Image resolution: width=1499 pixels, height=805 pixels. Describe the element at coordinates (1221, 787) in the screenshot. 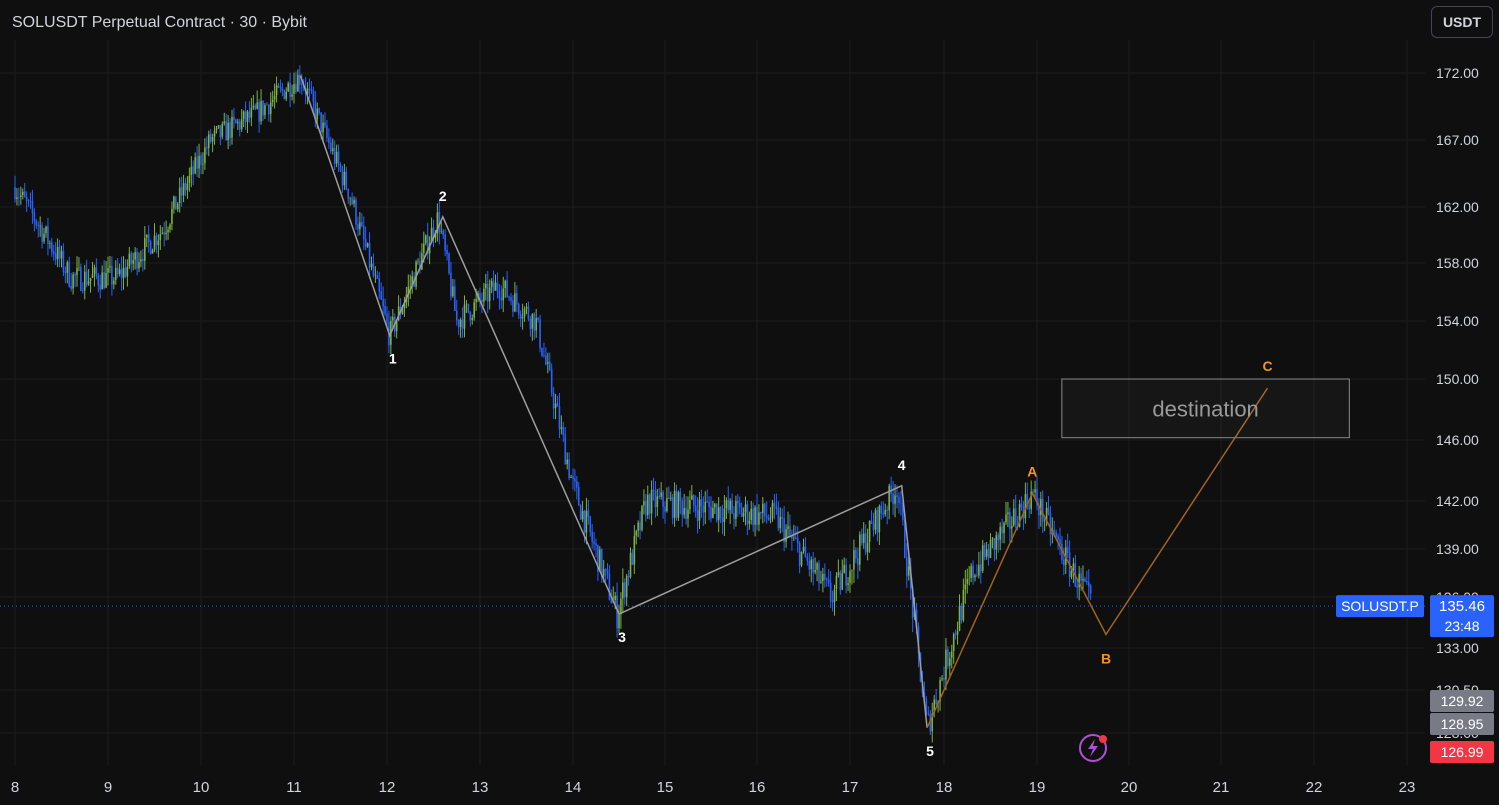

I see `x-tick-label: 21` at that location.